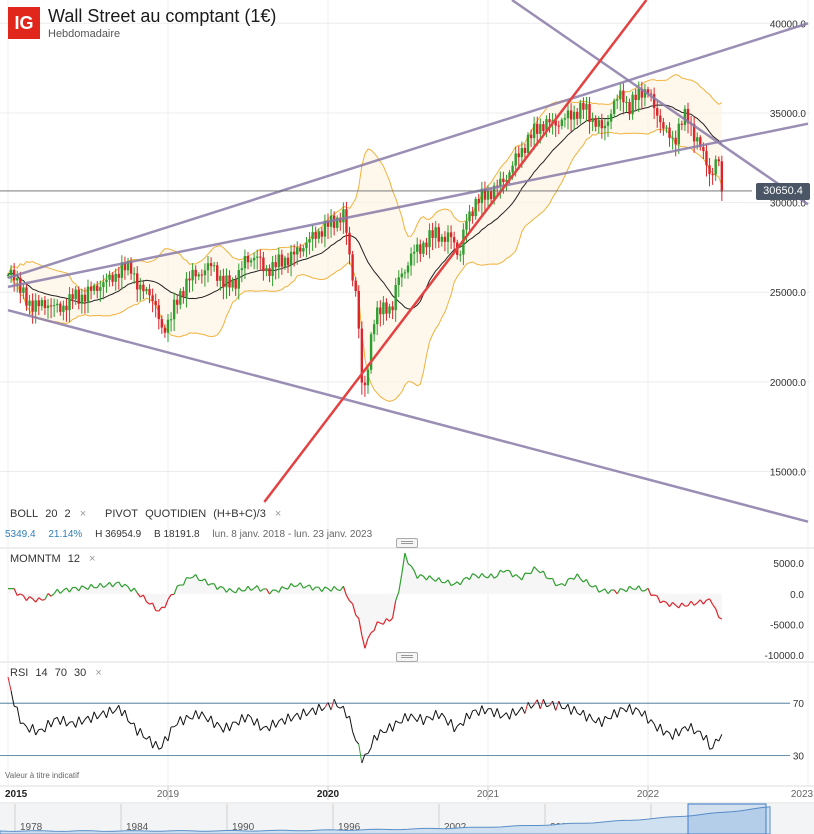  What do you see at coordinates (137, 827) in the screenshot?
I see `navigator-year-label: 1984` at bounding box center [137, 827].